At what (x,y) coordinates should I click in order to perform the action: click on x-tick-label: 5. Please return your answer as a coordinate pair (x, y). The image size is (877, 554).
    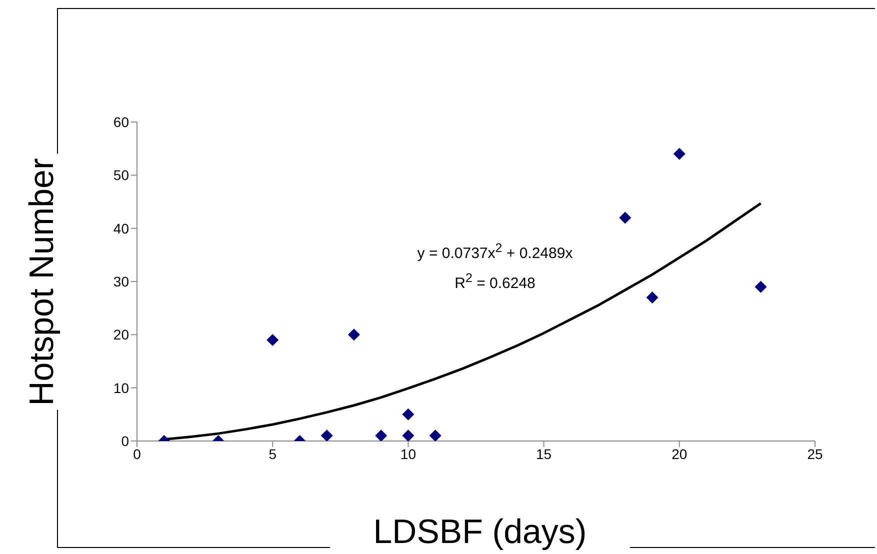
    Looking at the image, I should click on (272, 454).